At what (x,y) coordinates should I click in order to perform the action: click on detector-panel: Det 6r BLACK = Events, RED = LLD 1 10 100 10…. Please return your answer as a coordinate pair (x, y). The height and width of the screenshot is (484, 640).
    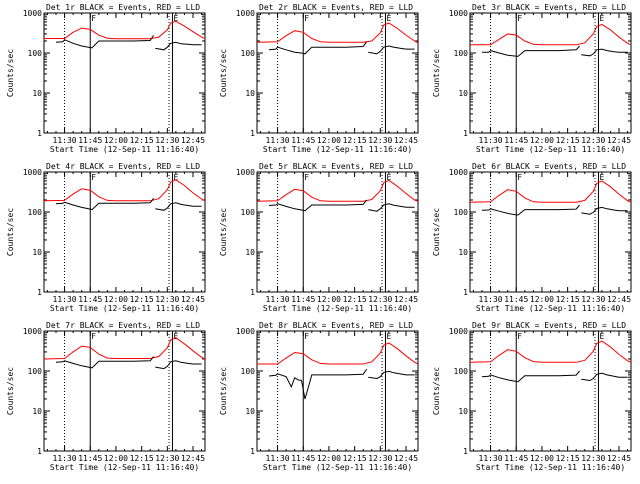
    Looking at the image, I should click on (532, 237).